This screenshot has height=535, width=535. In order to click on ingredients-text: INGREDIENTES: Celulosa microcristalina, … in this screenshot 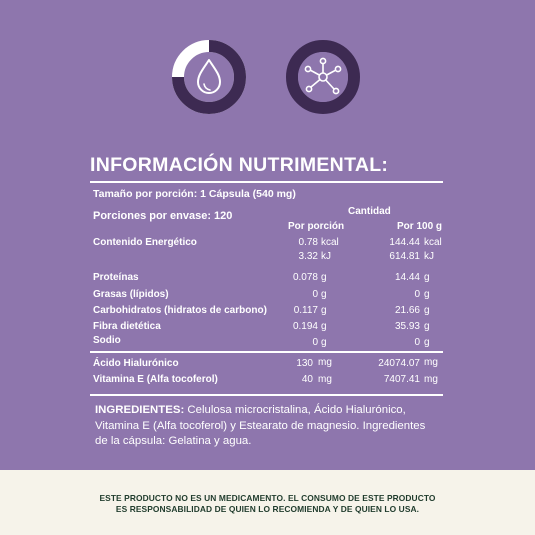, I will do `click(265, 426)`.